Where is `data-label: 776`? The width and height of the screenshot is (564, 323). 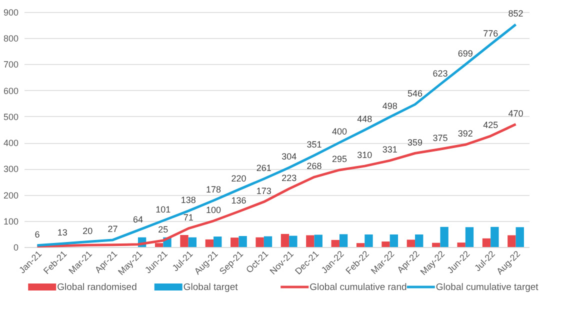 data-label: 776 is located at coordinates (490, 33).